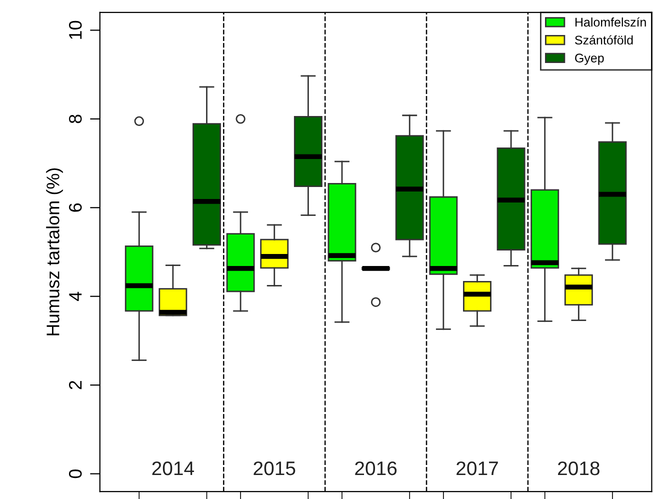  What do you see at coordinates (75, 385) in the screenshot?
I see `y-tick-label: 2` at bounding box center [75, 385].